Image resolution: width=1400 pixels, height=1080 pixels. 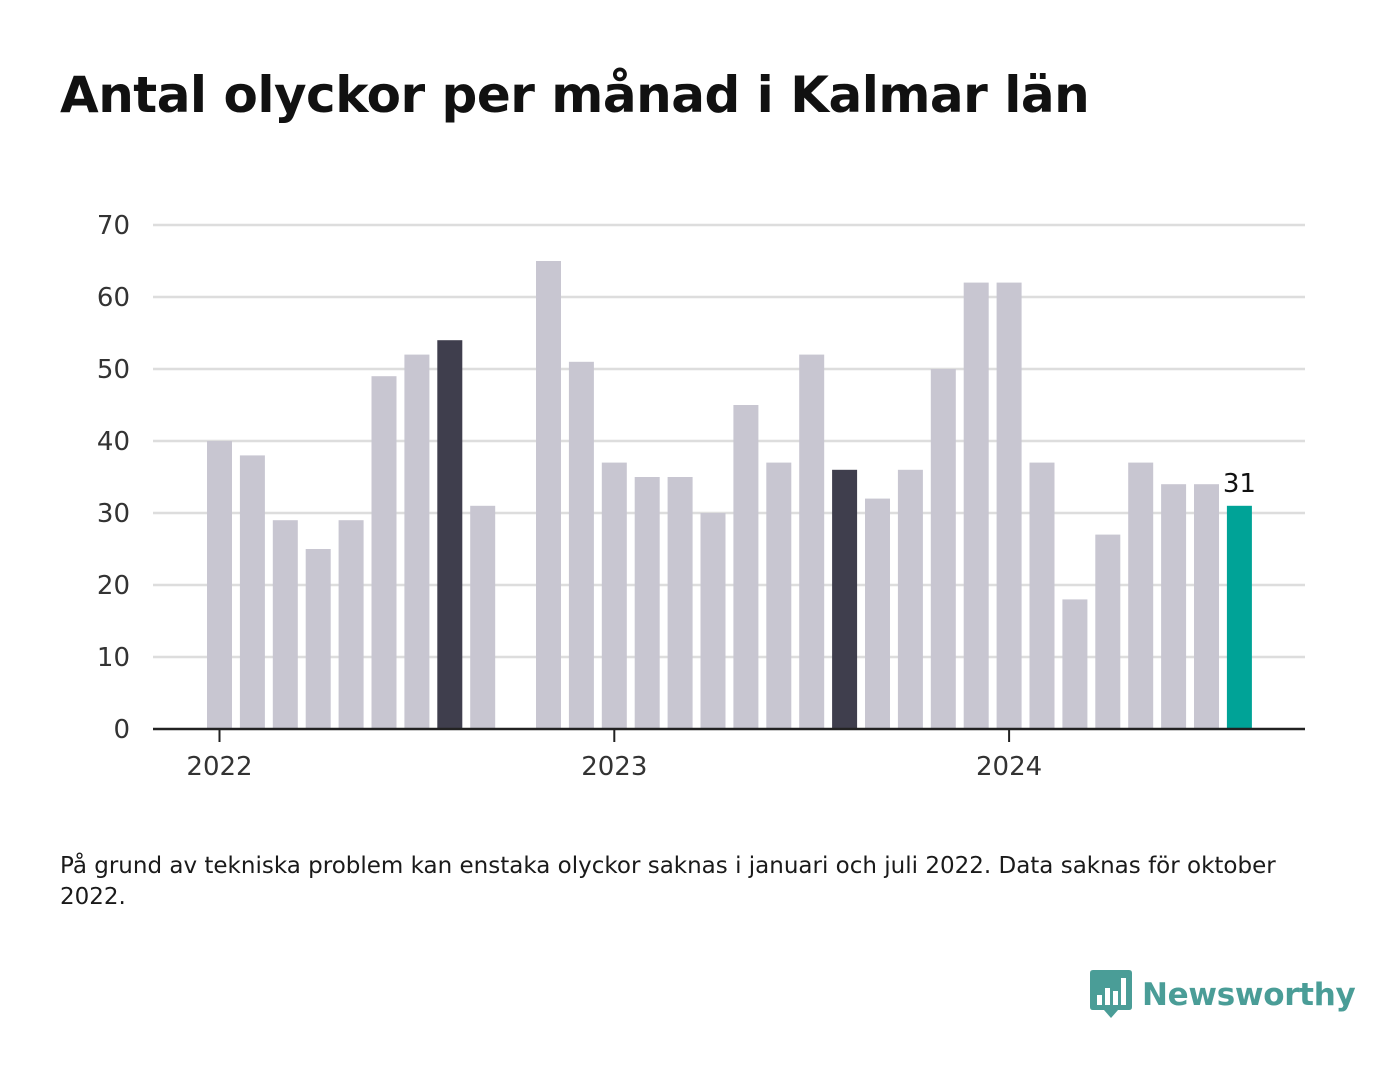 What do you see at coordinates (113, 442) in the screenshot?
I see `y-tick-label: 40` at bounding box center [113, 442].